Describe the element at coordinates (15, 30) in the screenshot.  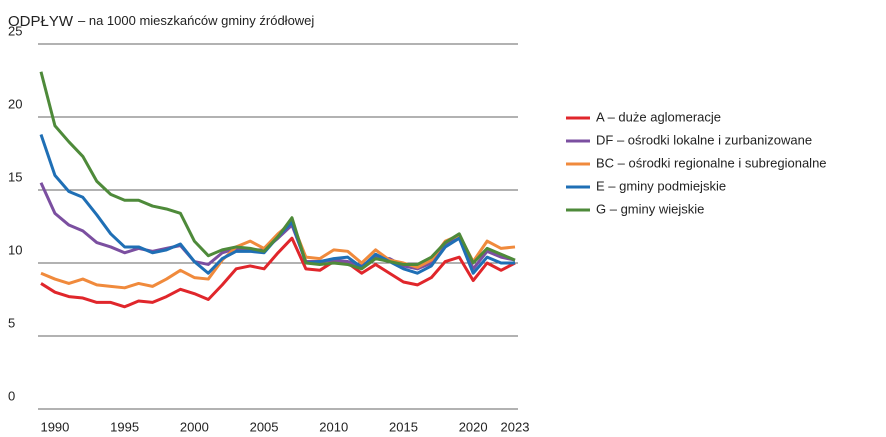
I see `y-tick-label: 25` at that location.